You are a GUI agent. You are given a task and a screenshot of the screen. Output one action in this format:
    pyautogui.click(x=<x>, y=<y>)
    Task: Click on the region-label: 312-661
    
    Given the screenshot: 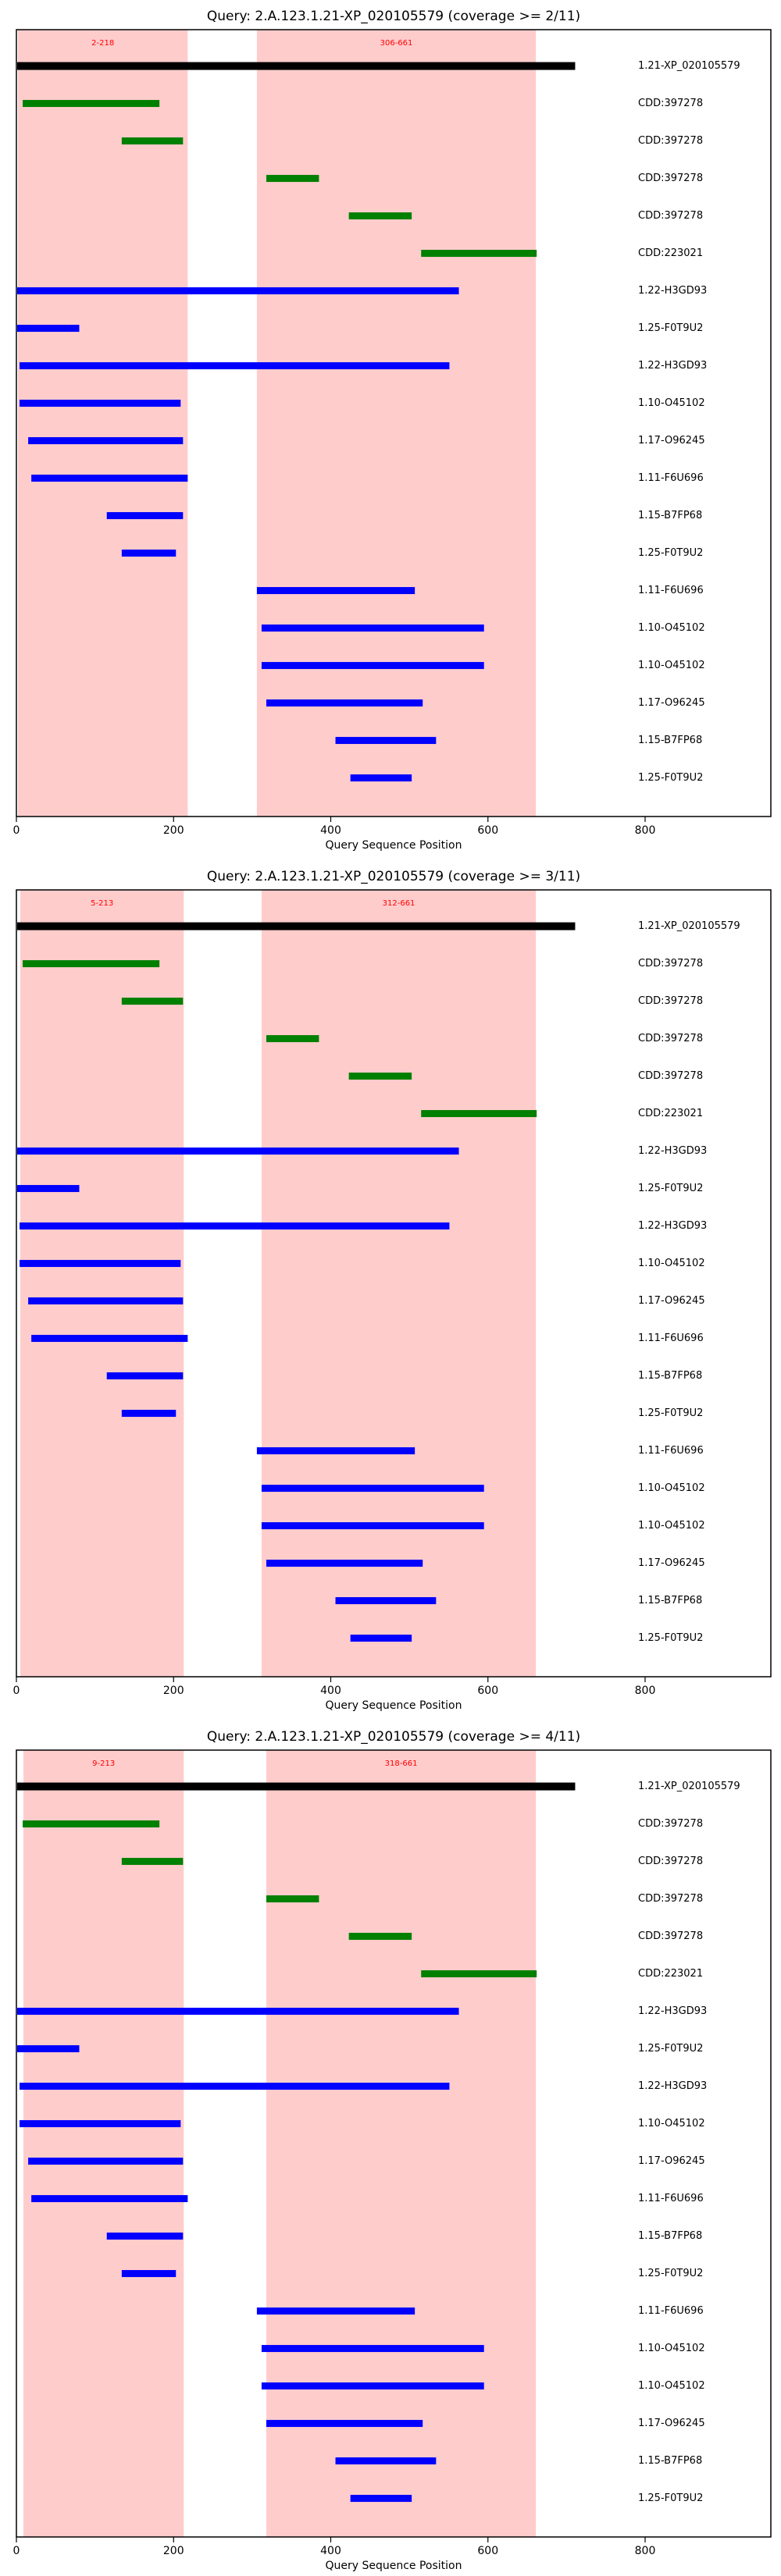 What is the action you would take?
    pyautogui.click(x=399, y=903)
    